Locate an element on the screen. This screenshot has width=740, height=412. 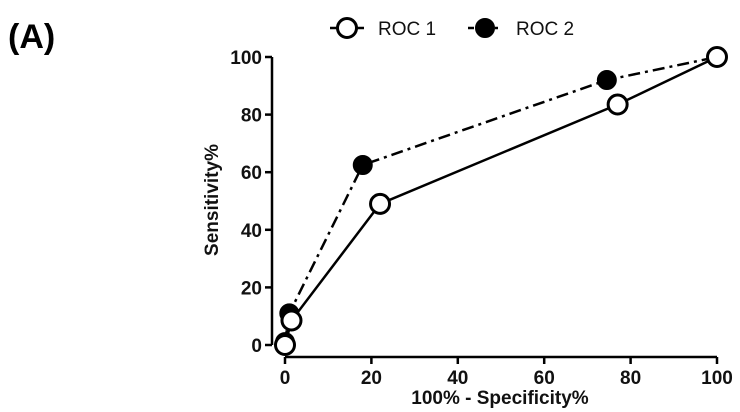
legend-entry: ROC 2 is located at coordinates (521, 29).